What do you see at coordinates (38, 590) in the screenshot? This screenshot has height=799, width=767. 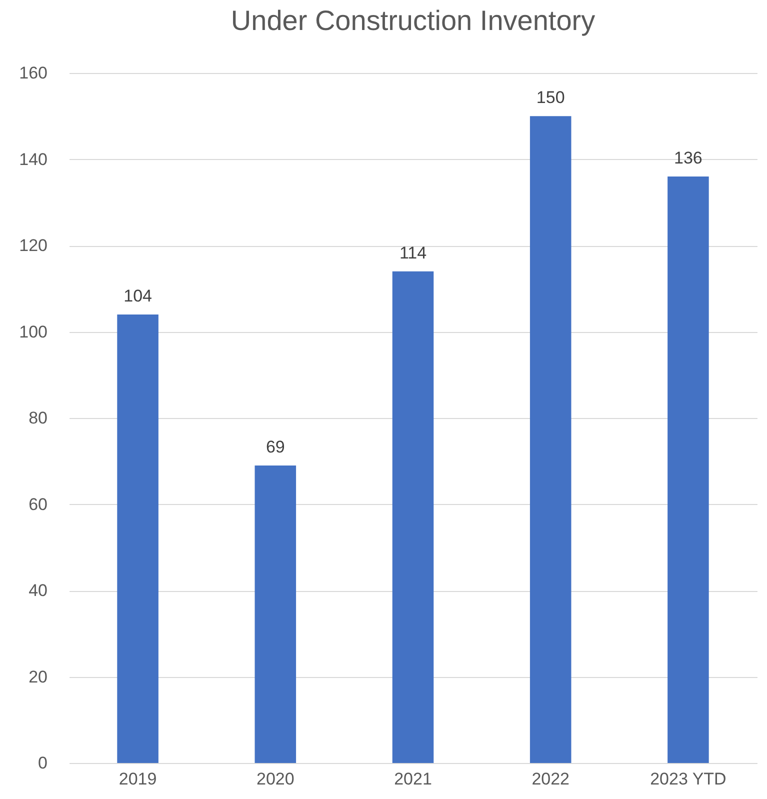 I see `y-tick-label: 40` at bounding box center [38, 590].